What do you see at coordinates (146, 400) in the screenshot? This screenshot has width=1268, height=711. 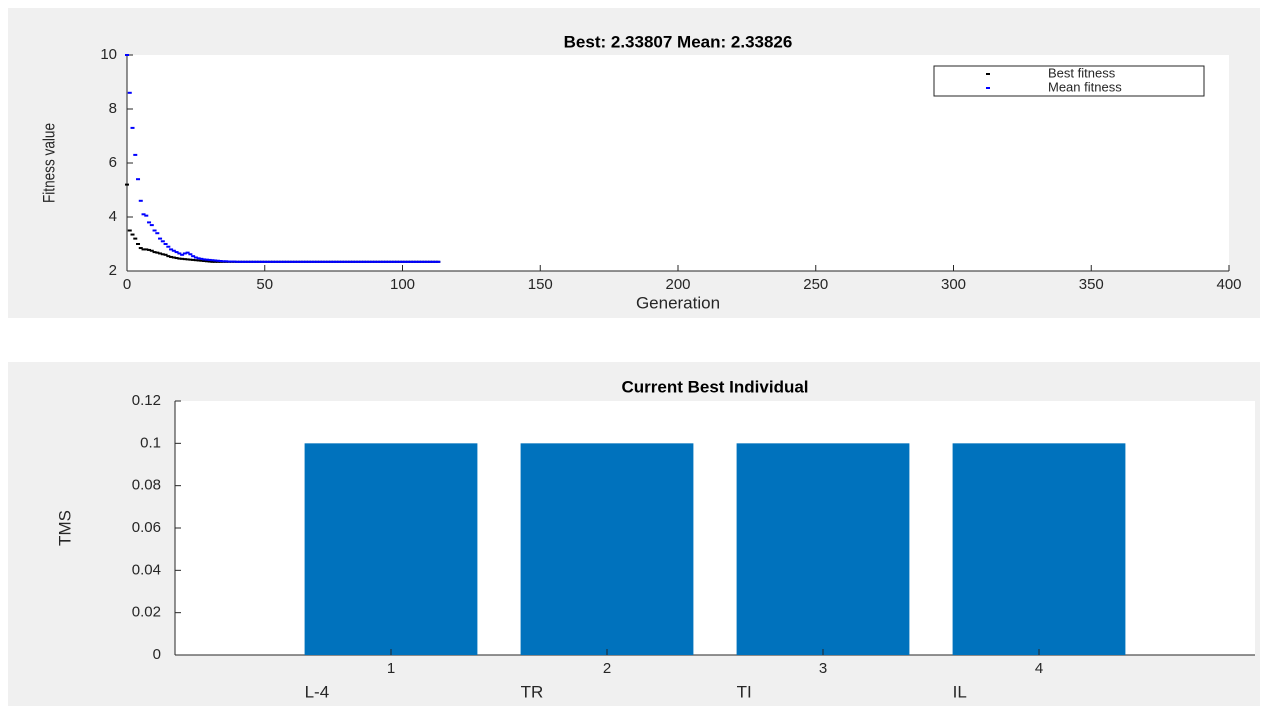 I see `y-tick-label: 0.12` at bounding box center [146, 400].